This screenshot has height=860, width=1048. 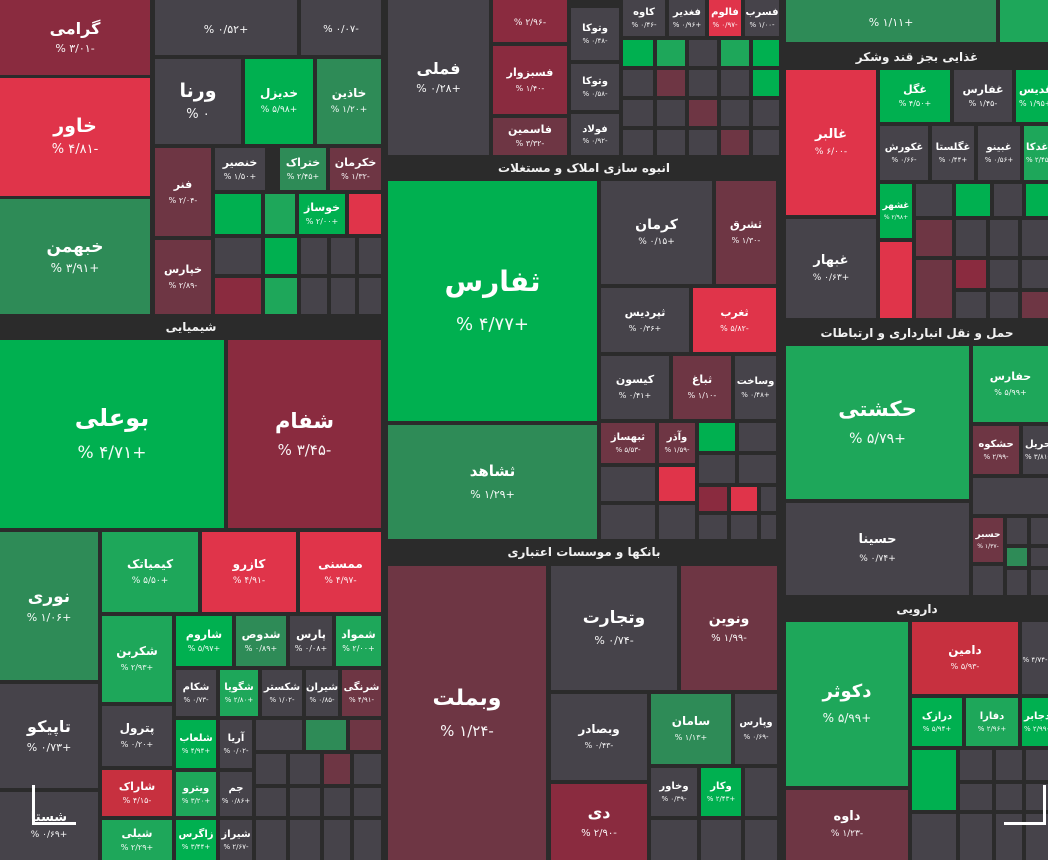 I want to click on tile-pars: پارس +۰/۰۸ %, so click(x=311, y=641).